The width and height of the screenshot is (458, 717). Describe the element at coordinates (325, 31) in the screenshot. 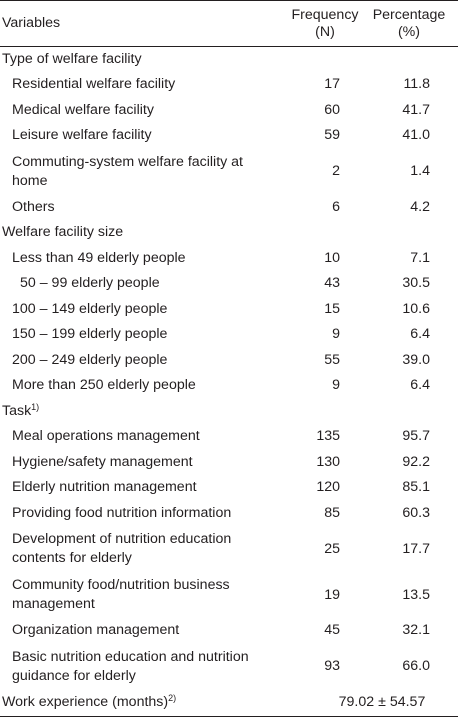

I see `header-frequency-line2: (N)` at that location.